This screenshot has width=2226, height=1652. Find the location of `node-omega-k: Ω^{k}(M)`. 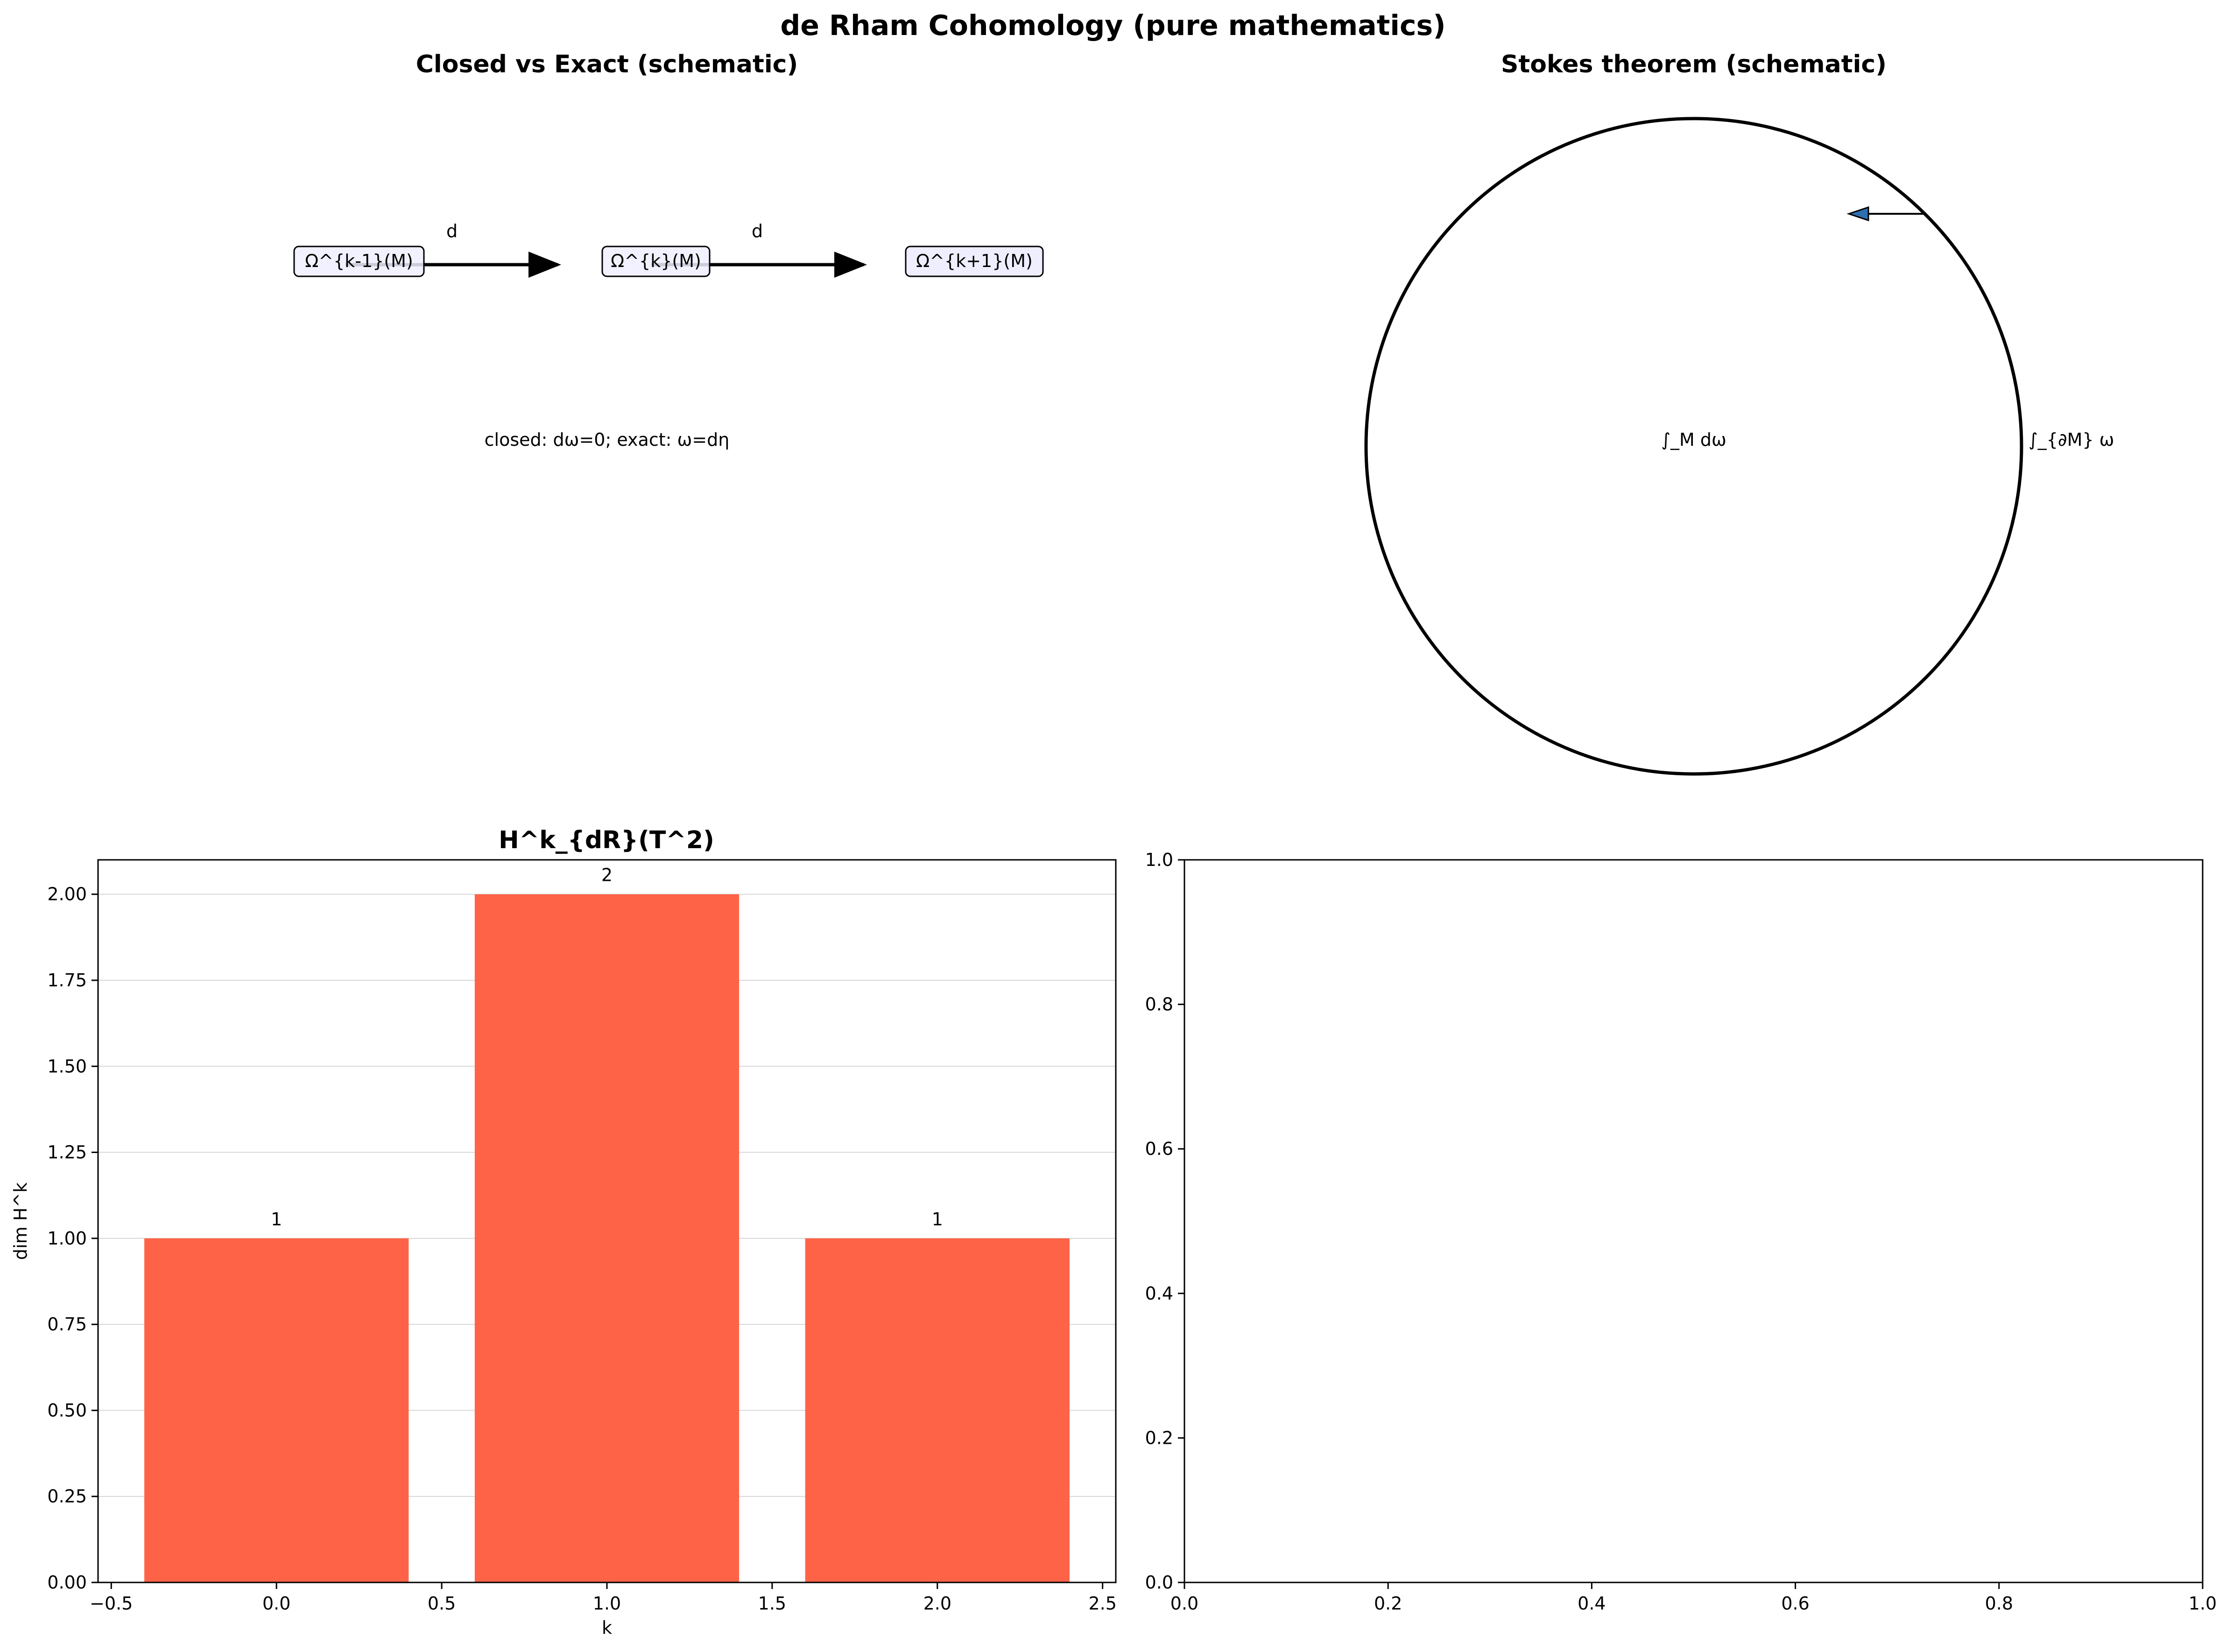

node-omega-k: Ω^{k}(M) is located at coordinates (656, 261).